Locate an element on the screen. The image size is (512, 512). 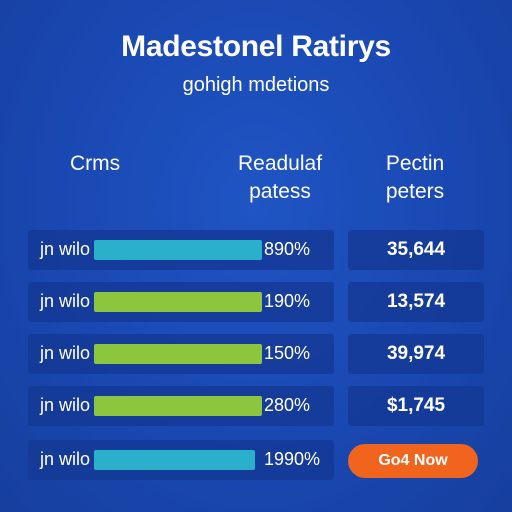
page-title: Madestonel Ratirys is located at coordinates (256, 46).